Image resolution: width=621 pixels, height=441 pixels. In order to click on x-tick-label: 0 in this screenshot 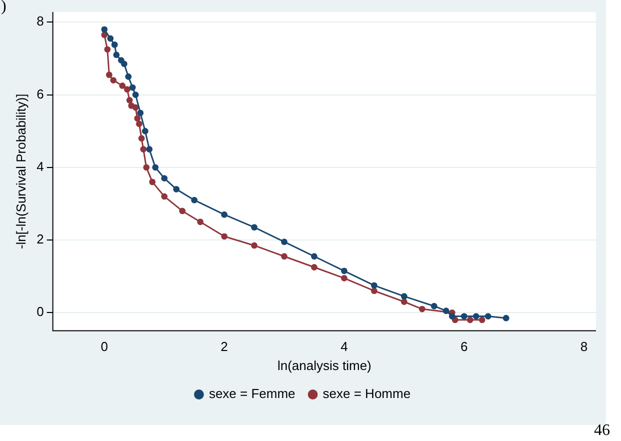, I will do `click(104, 346)`.